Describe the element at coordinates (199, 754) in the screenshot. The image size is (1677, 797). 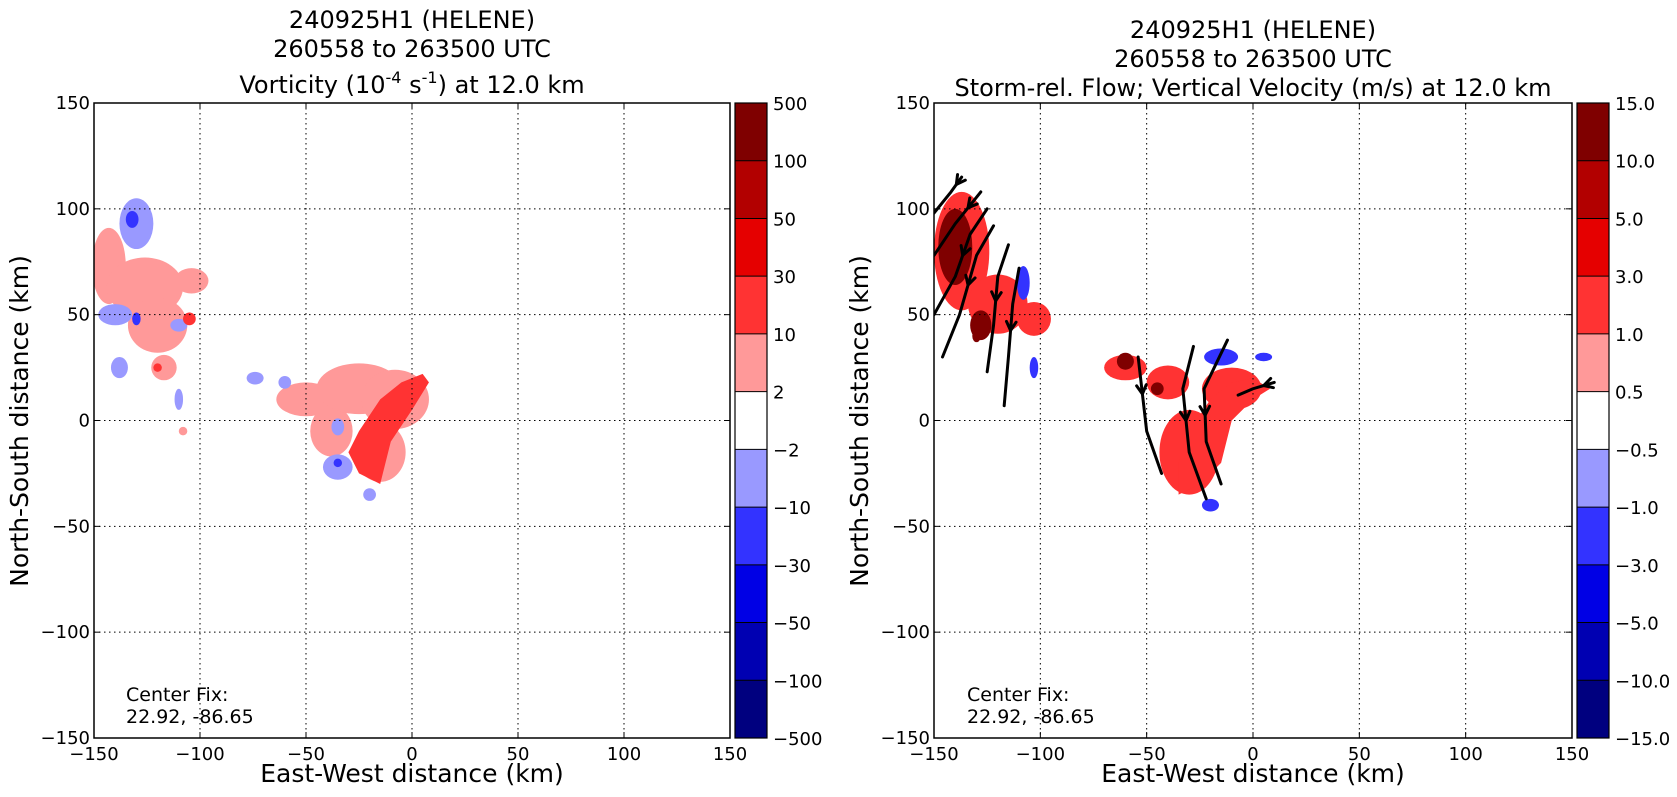
I see `x-tick-label: −100` at that location.